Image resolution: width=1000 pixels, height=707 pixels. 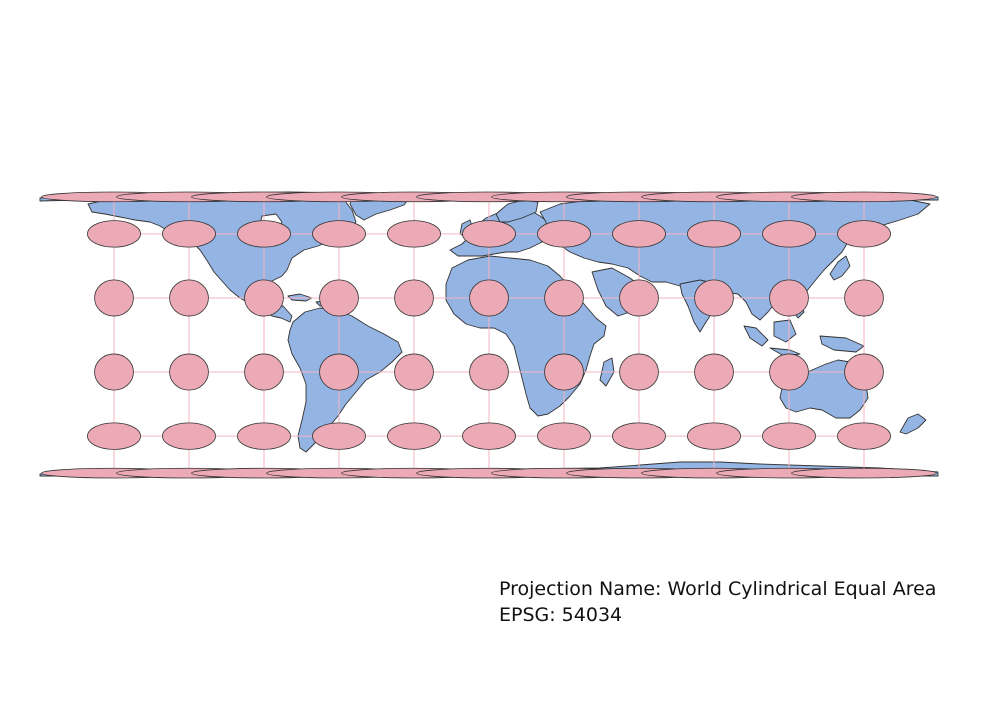 I want to click on land-japan, so click(x=840, y=268).